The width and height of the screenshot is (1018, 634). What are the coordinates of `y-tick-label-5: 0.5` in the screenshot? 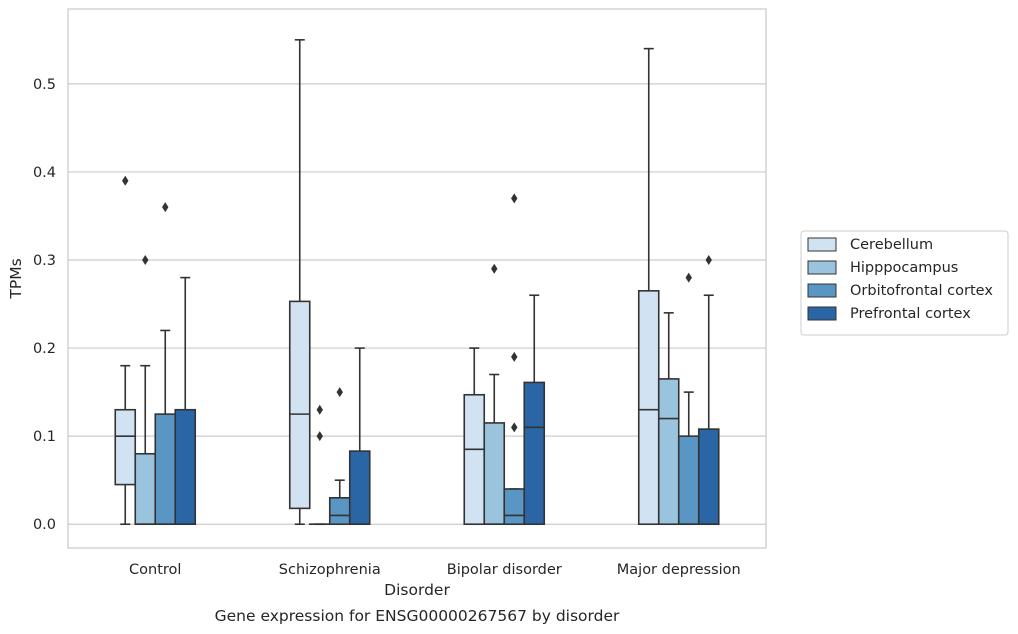 It's located at (44, 85).